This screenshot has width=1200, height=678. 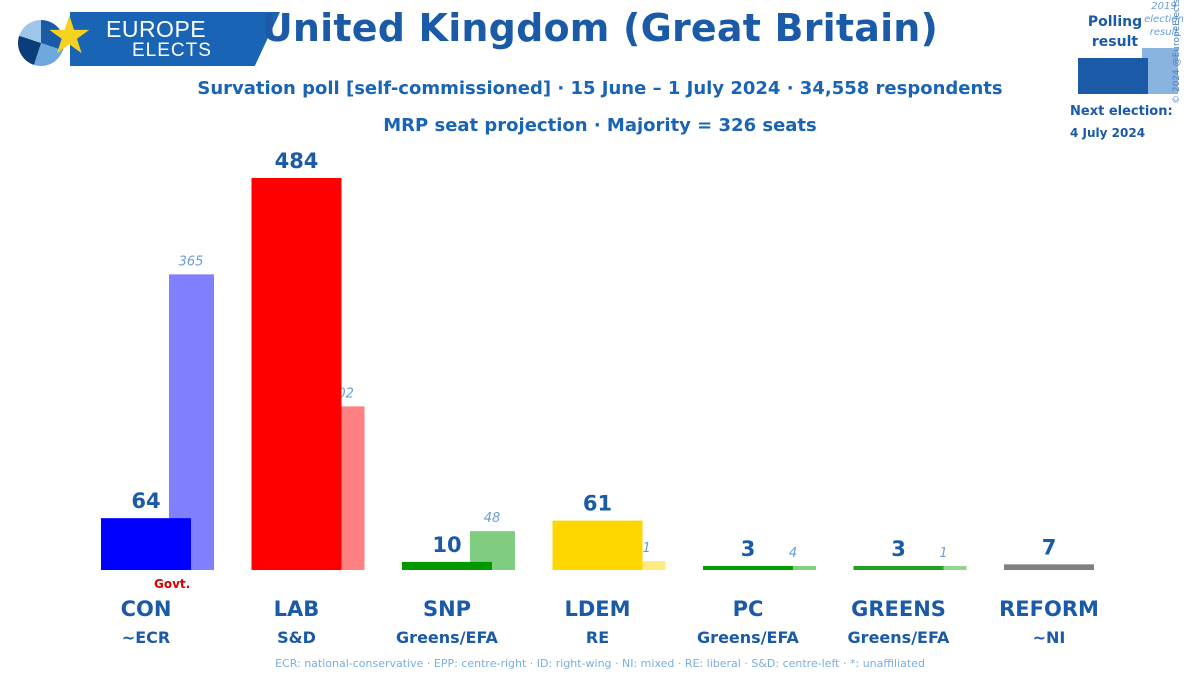 I want to click on value-label-2019-con: 365, so click(x=191, y=261).